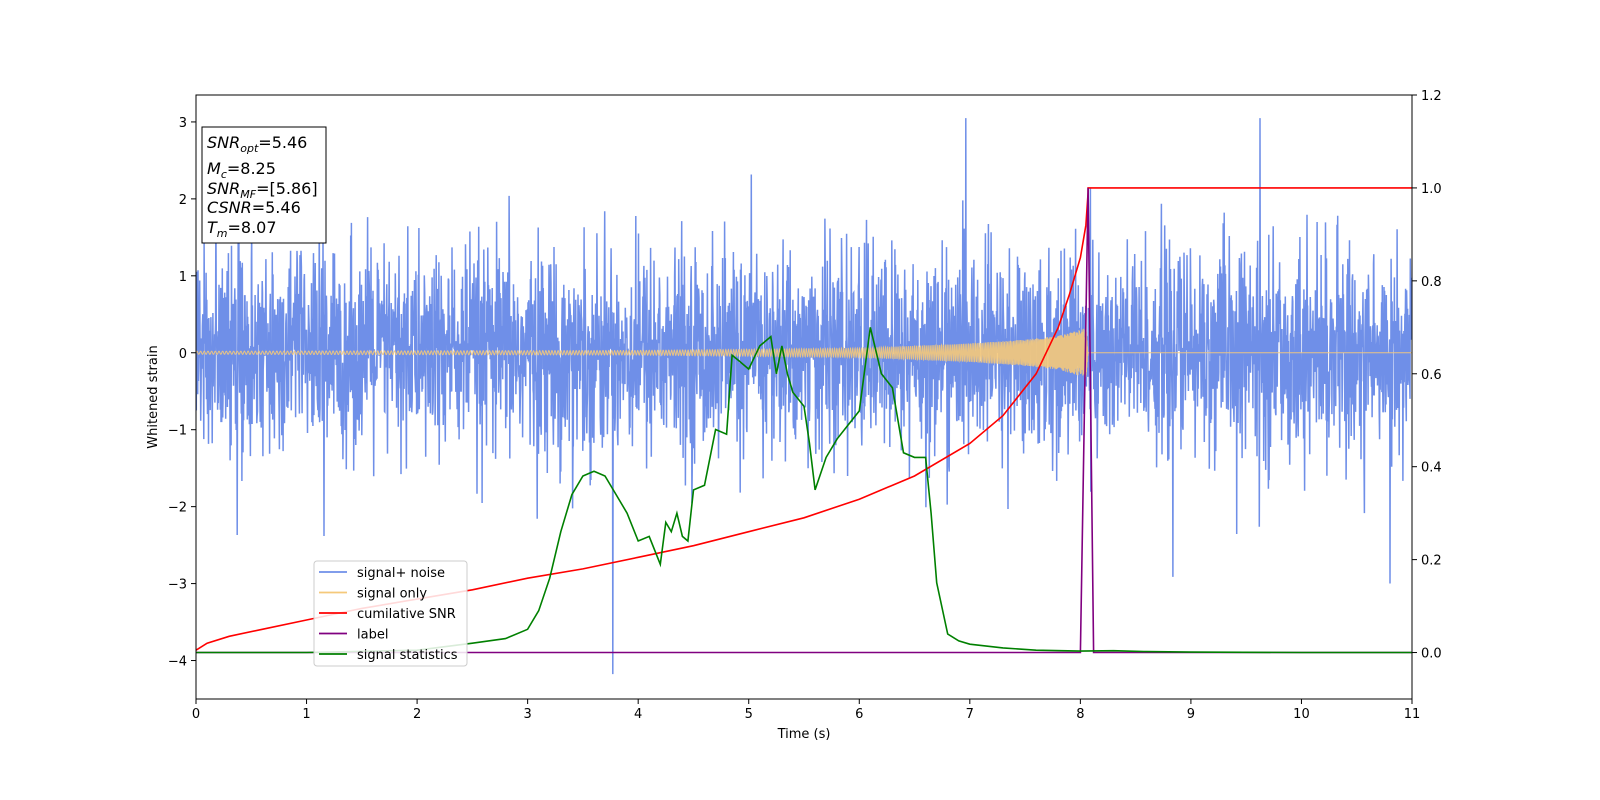 The image size is (1600, 800). What do you see at coordinates (183, 123) in the screenshot?
I see `y-left-tick-label: 3` at bounding box center [183, 123].